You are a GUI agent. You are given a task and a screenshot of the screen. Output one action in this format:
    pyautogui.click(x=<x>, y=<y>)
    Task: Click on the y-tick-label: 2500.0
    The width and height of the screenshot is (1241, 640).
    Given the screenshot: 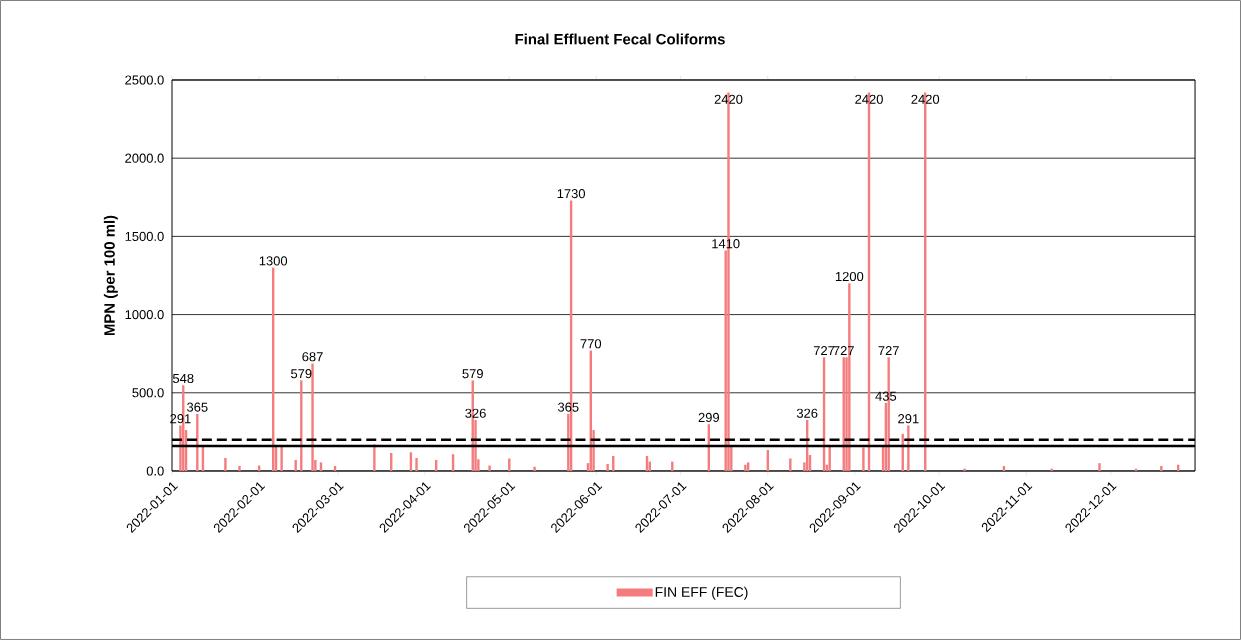 What is the action you would take?
    pyautogui.click(x=144, y=80)
    